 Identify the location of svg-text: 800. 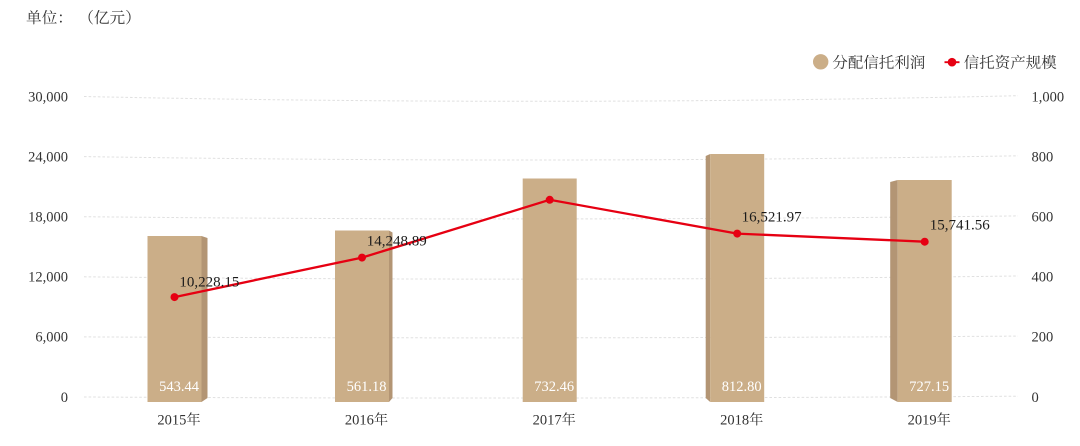
(1043, 157).